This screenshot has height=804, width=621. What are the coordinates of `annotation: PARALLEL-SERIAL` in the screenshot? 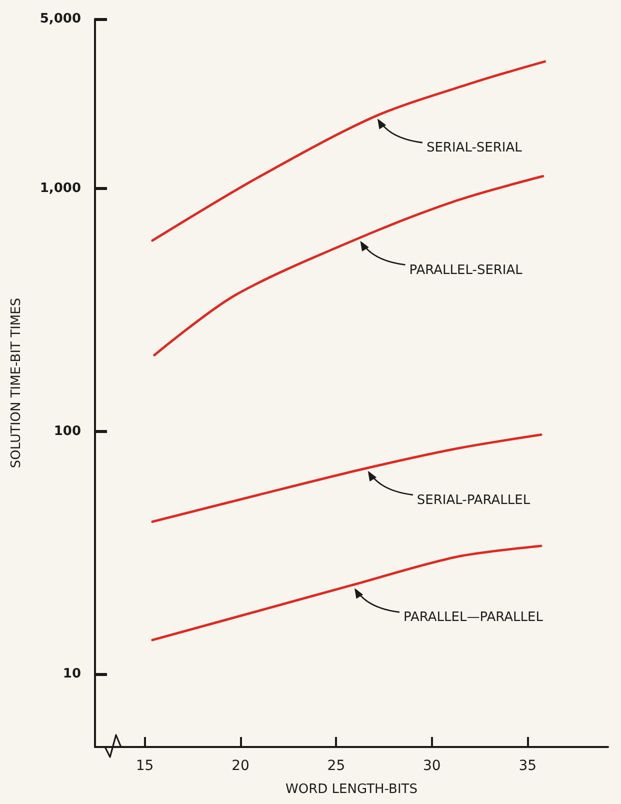 It's located at (466, 270).